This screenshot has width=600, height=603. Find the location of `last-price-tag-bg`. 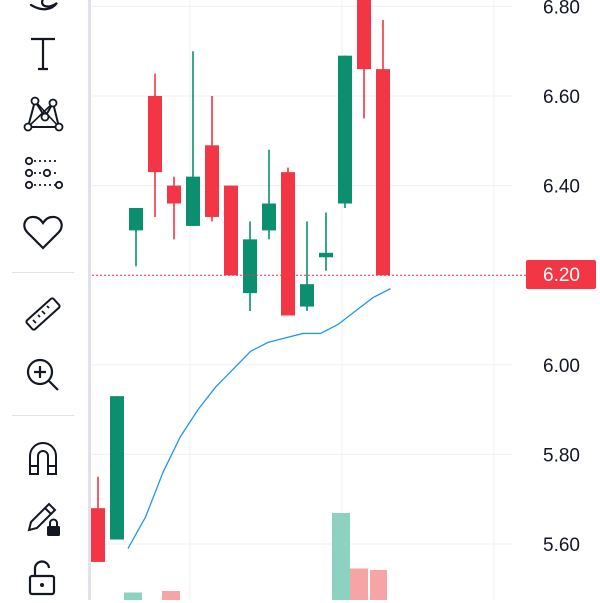

last-price-tag-bg is located at coordinates (561, 274).